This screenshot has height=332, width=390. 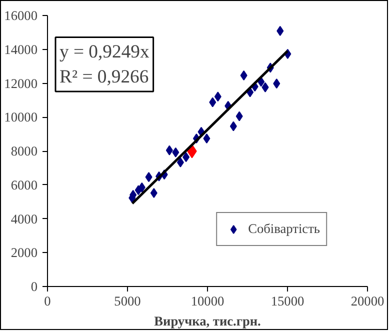 I want to click on y-tick-label: 10000, so click(x=21, y=117).